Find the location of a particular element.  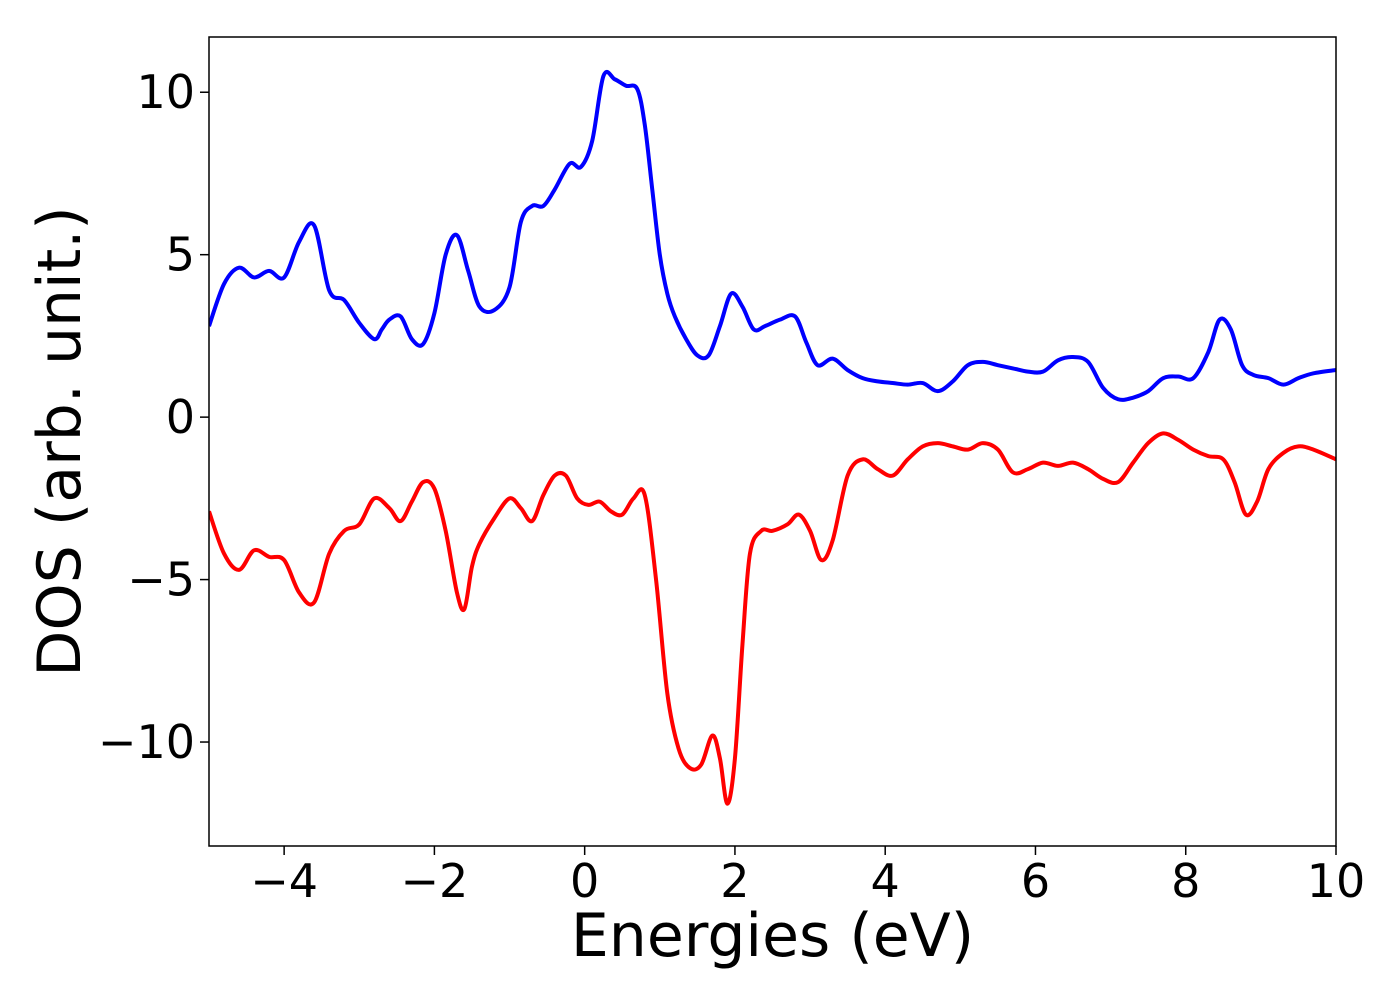

x-tick-label: 6 is located at coordinates (1035, 881).